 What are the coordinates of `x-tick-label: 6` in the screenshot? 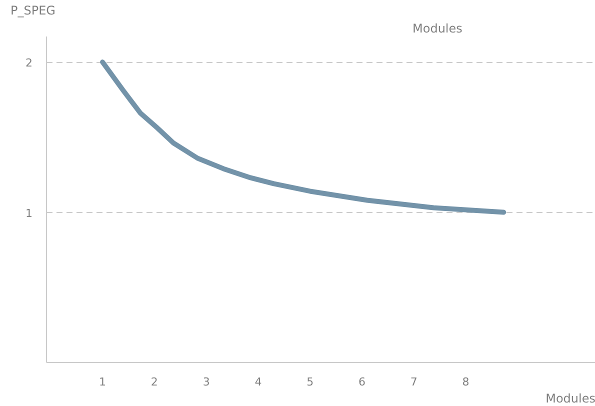 It's located at (362, 382).